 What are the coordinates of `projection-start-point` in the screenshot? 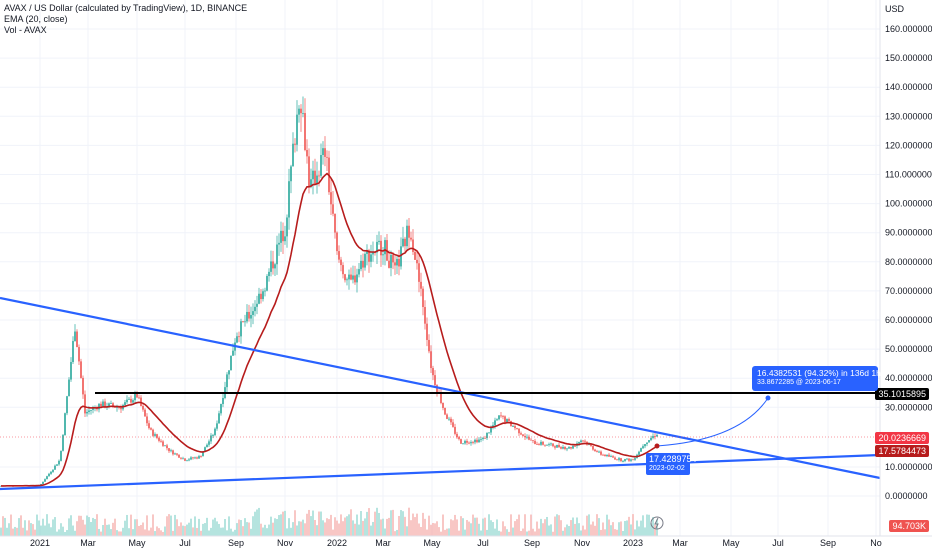 It's located at (657, 446).